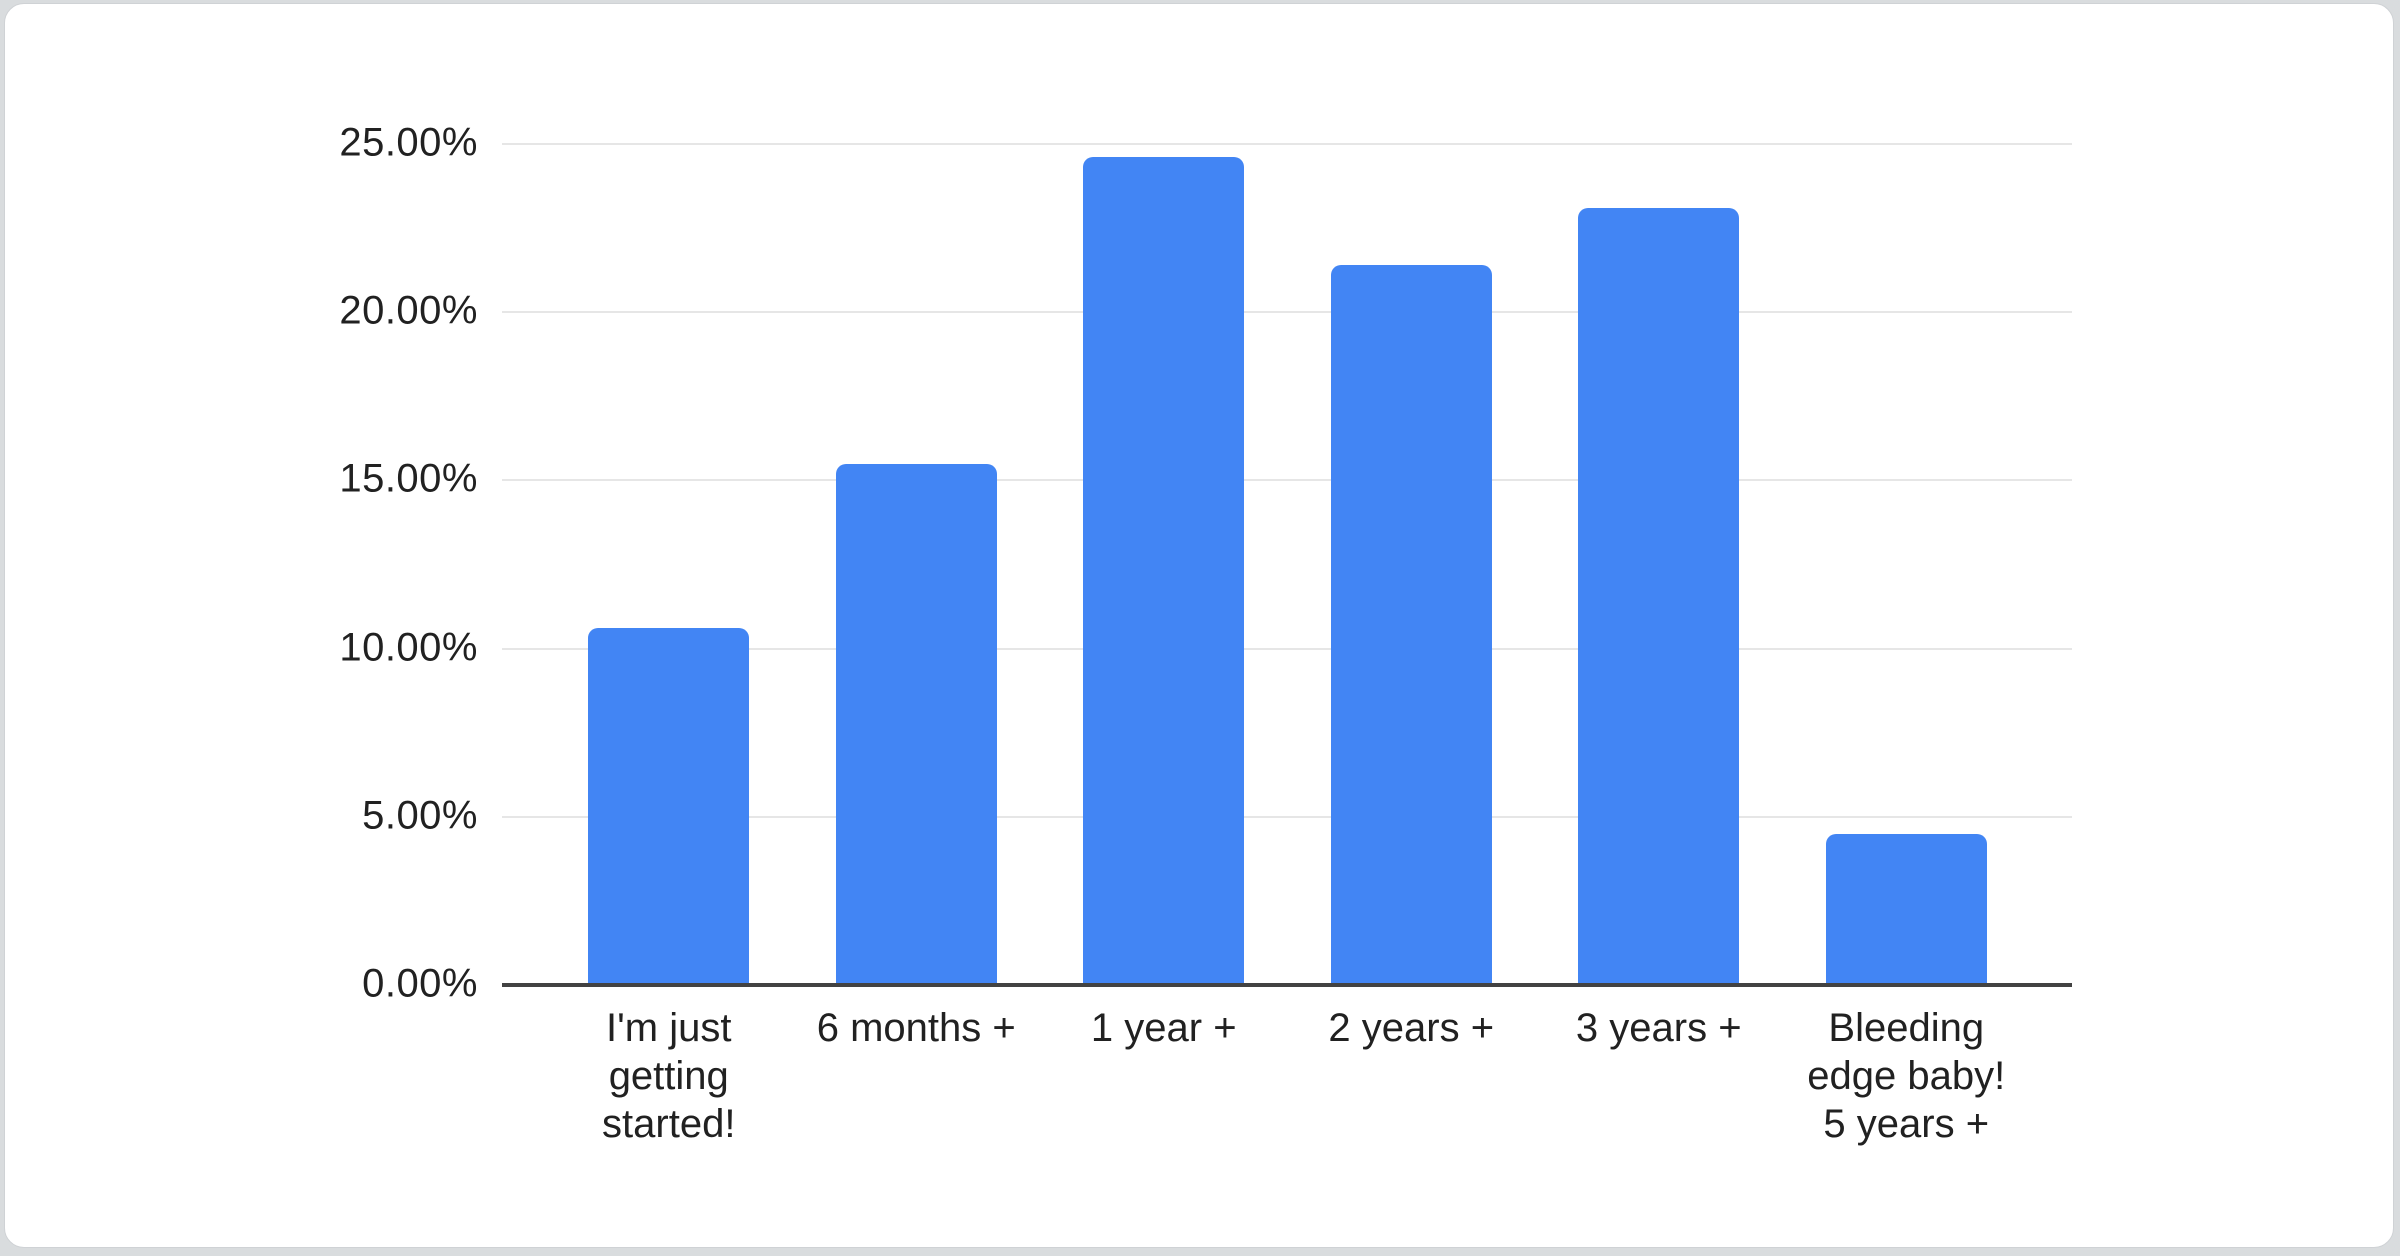 Image resolution: width=2400 pixels, height=1256 pixels. Describe the element at coordinates (408, 310) in the screenshot. I see `y-tick-label: 20.00%` at that location.